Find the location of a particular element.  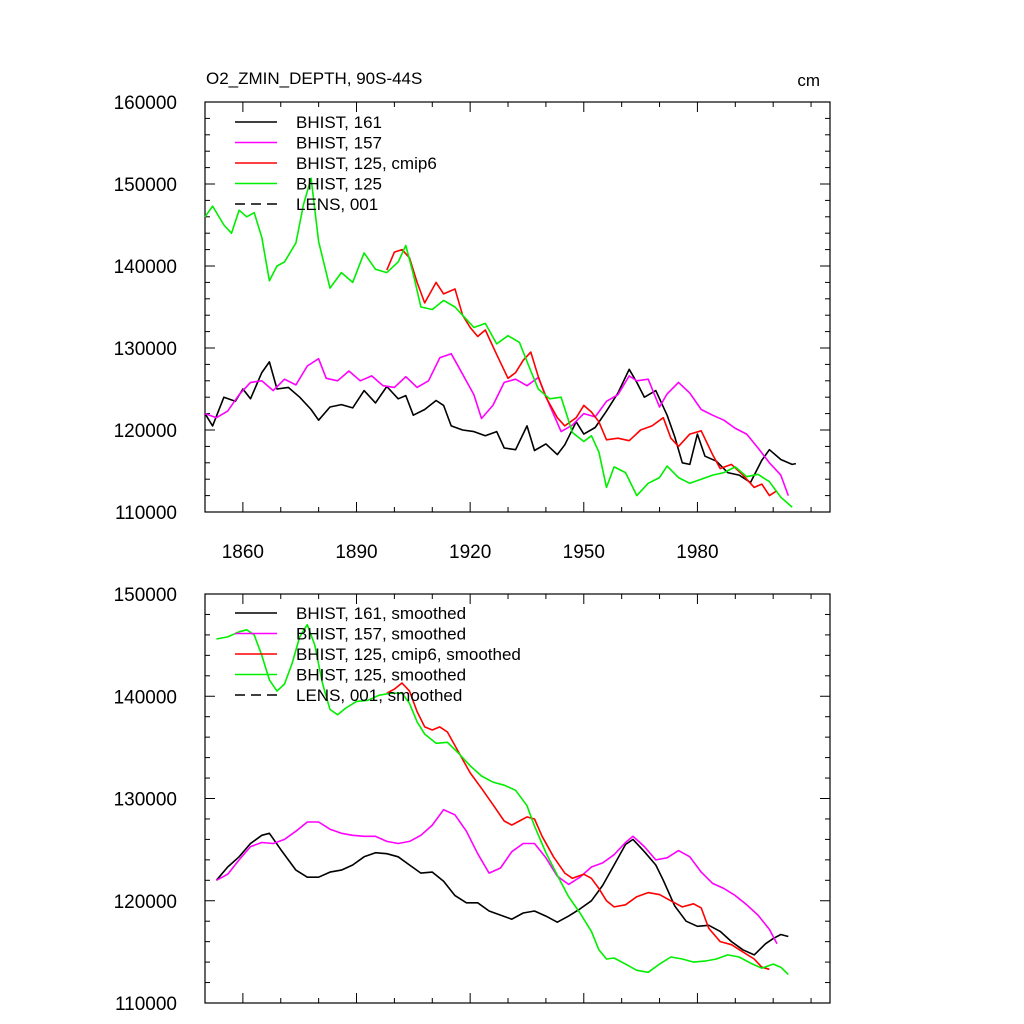

legend-label: BHIST, 161, smoothed is located at coordinates (381, 613).